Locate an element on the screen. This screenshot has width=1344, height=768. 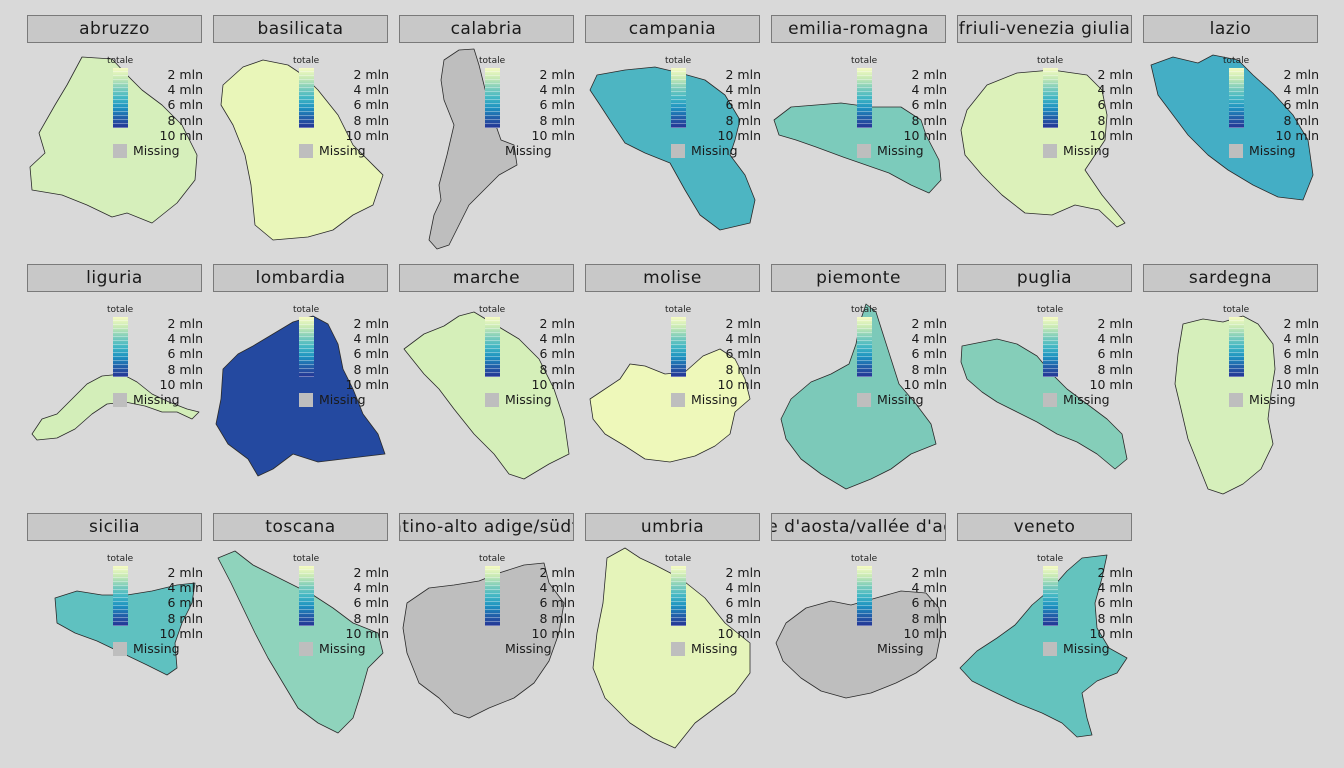
strip-header: campania is located at coordinates (672, 29).